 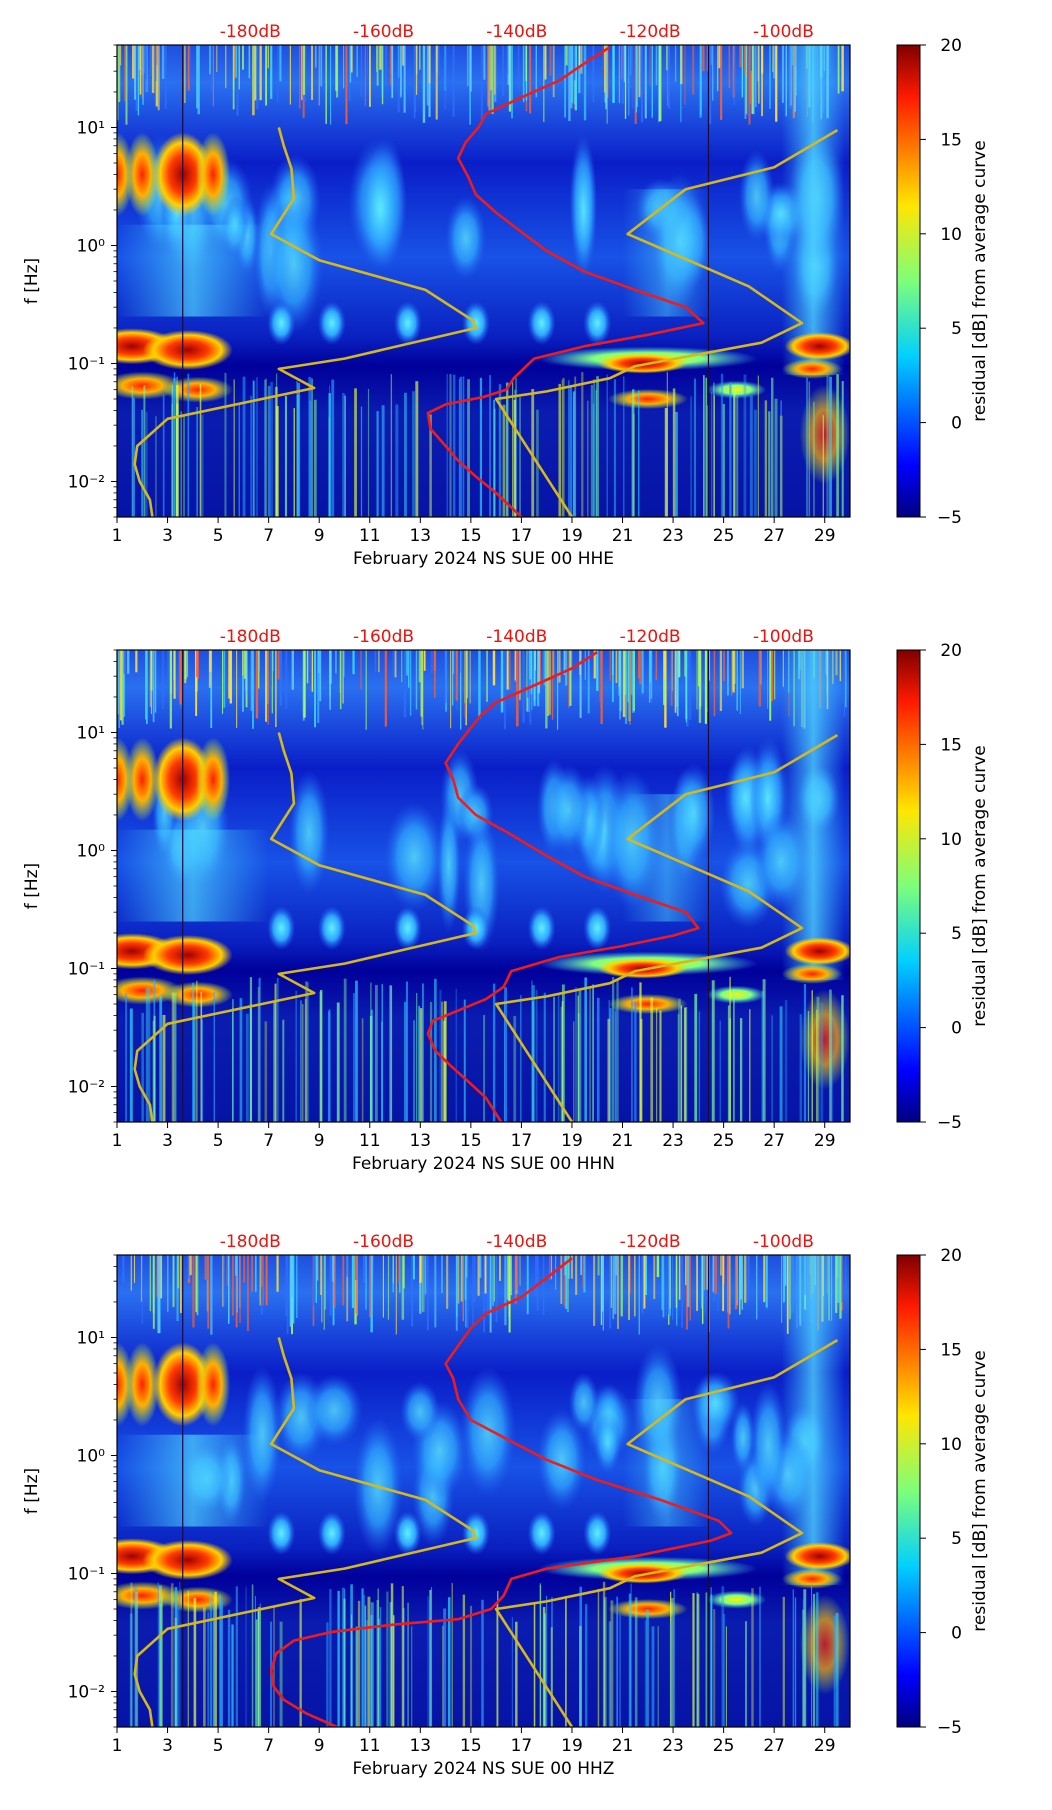 What do you see at coordinates (218, 1141) in the screenshot?
I see `x-tick-label: 5` at bounding box center [218, 1141].